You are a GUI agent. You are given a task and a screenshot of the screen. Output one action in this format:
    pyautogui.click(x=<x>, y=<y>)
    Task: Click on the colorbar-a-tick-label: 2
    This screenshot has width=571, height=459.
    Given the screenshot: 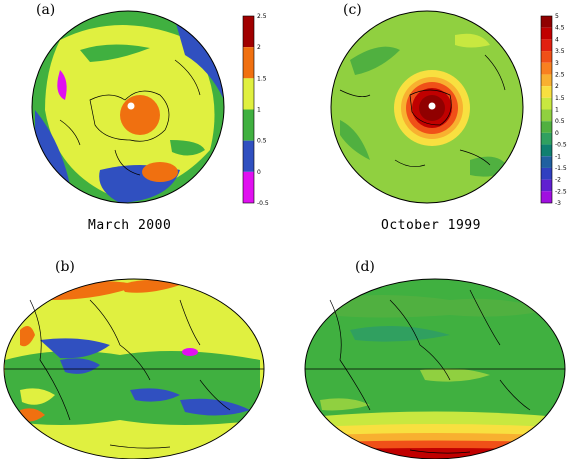 What is the action you would take?
    pyautogui.click(x=259, y=47)
    